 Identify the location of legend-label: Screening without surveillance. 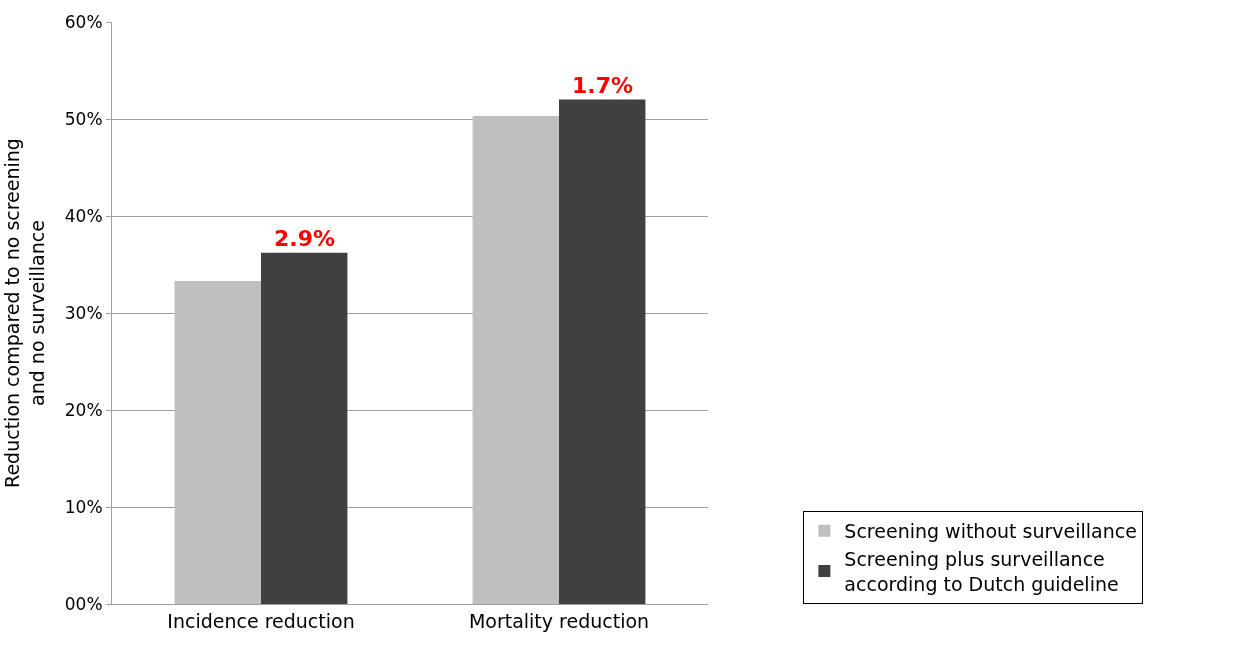
(990, 531).